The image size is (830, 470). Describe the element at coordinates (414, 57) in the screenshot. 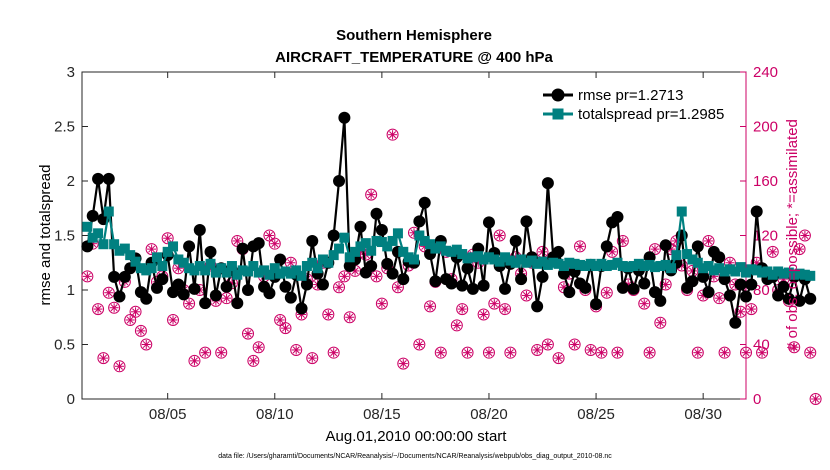

I see `chart-subtitle: AIRCRAFT_TEMPERATURE @ 400 hPa` at that location.